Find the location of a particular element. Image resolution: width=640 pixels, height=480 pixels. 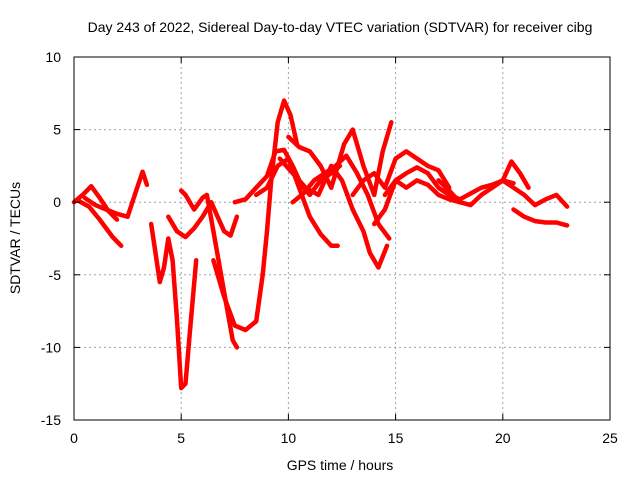

series-line-sat-d is located at coordinates (173, 306).